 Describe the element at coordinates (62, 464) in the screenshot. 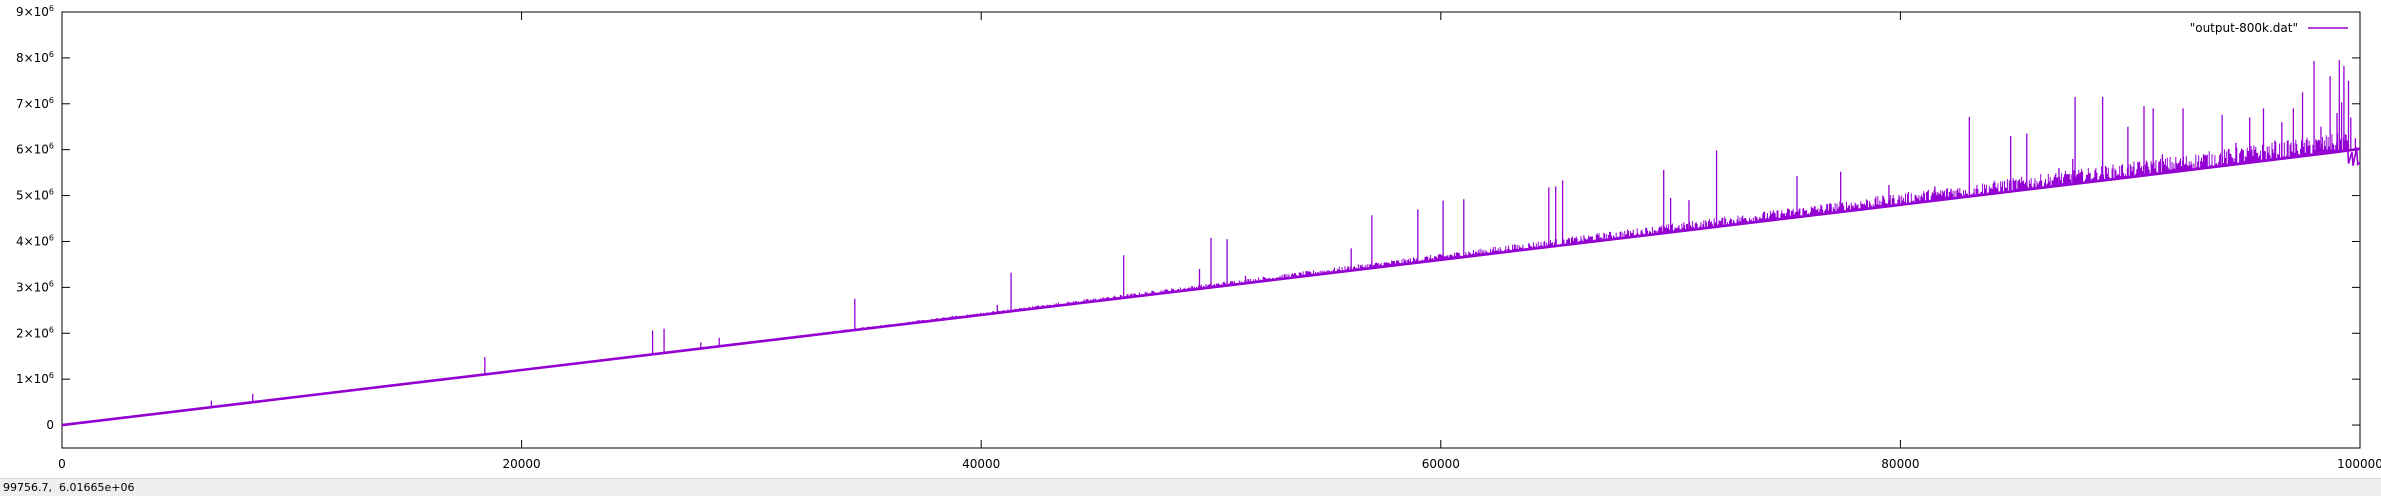

I see `x-tick-label: 0` at that location.